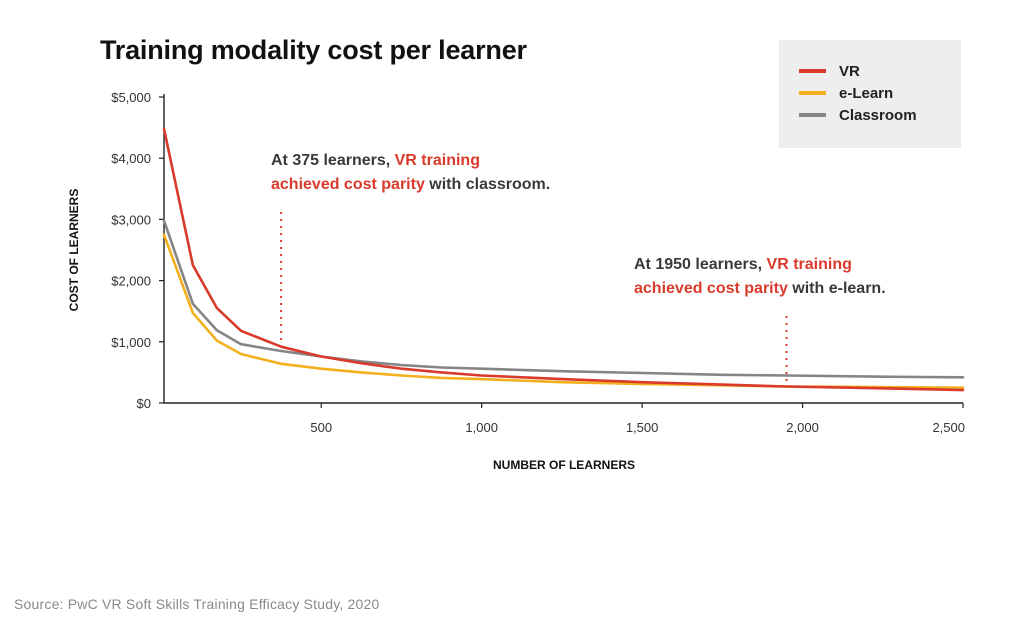  I want to click on chart-title: Training modality cost per learner, so click(313, 50).